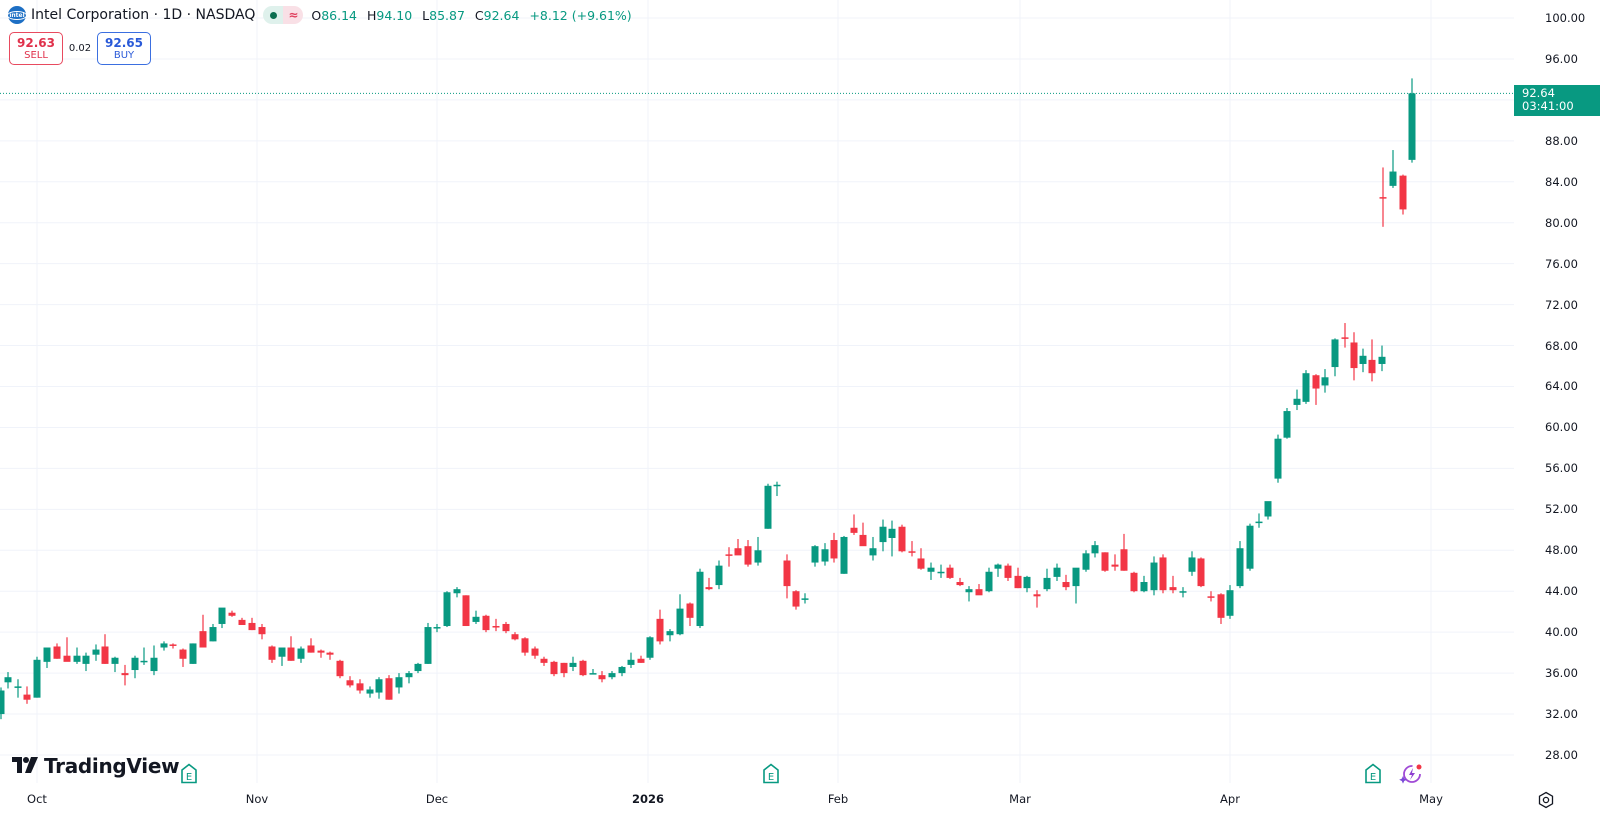  I want to click on buy-label: BUY, so click(124, 55).